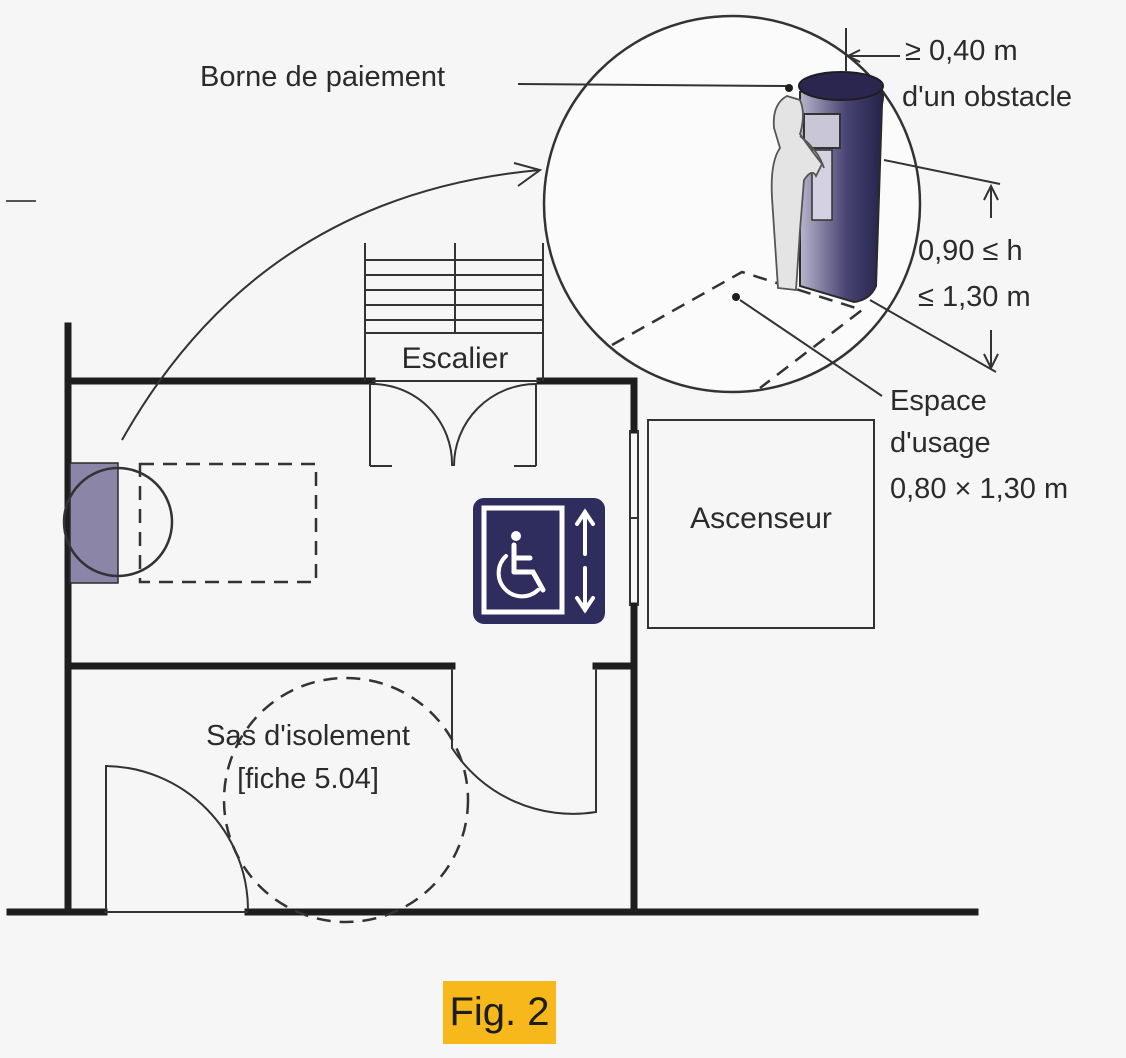 The width and height of the screenshot is (1126, 1058). Describe the element at coordinates (841, 187) in the screenshot. I see `payment-terminal-illustration` at that location.